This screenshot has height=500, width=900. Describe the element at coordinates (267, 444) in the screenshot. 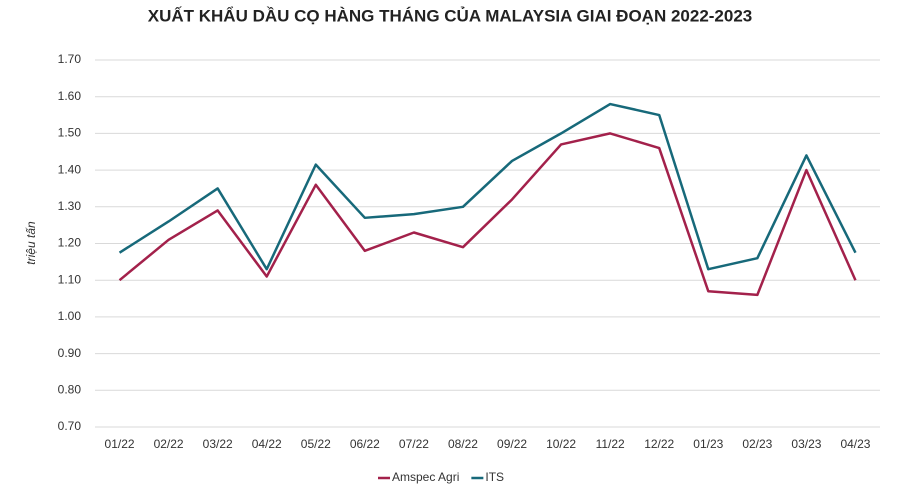

I see `x-tick-label: 04/22` at that location.